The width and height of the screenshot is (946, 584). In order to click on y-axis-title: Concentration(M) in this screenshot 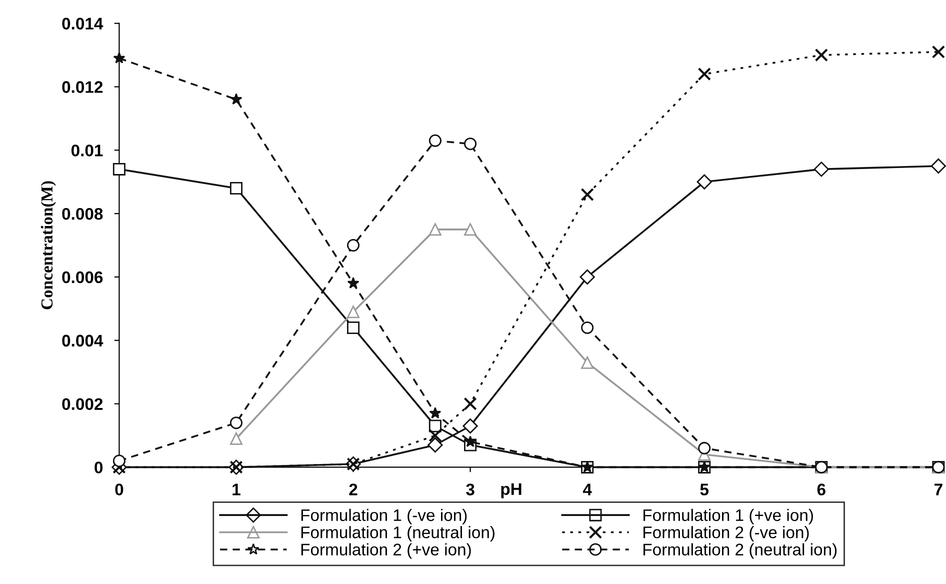, I will do `click(48, 245)`.